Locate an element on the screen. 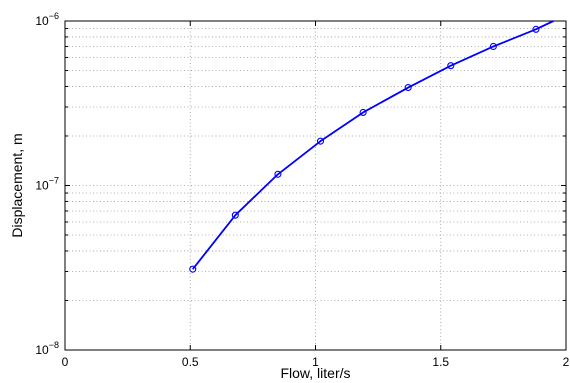 The height and width of the screenshot is (383, 570). x-tick-label: 1 is located at coordinates (315, 362).